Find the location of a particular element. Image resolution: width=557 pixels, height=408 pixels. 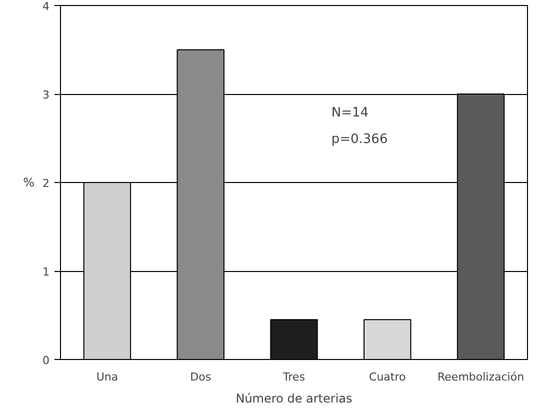

annotation: N=14 is located at coordinates (350, 113).